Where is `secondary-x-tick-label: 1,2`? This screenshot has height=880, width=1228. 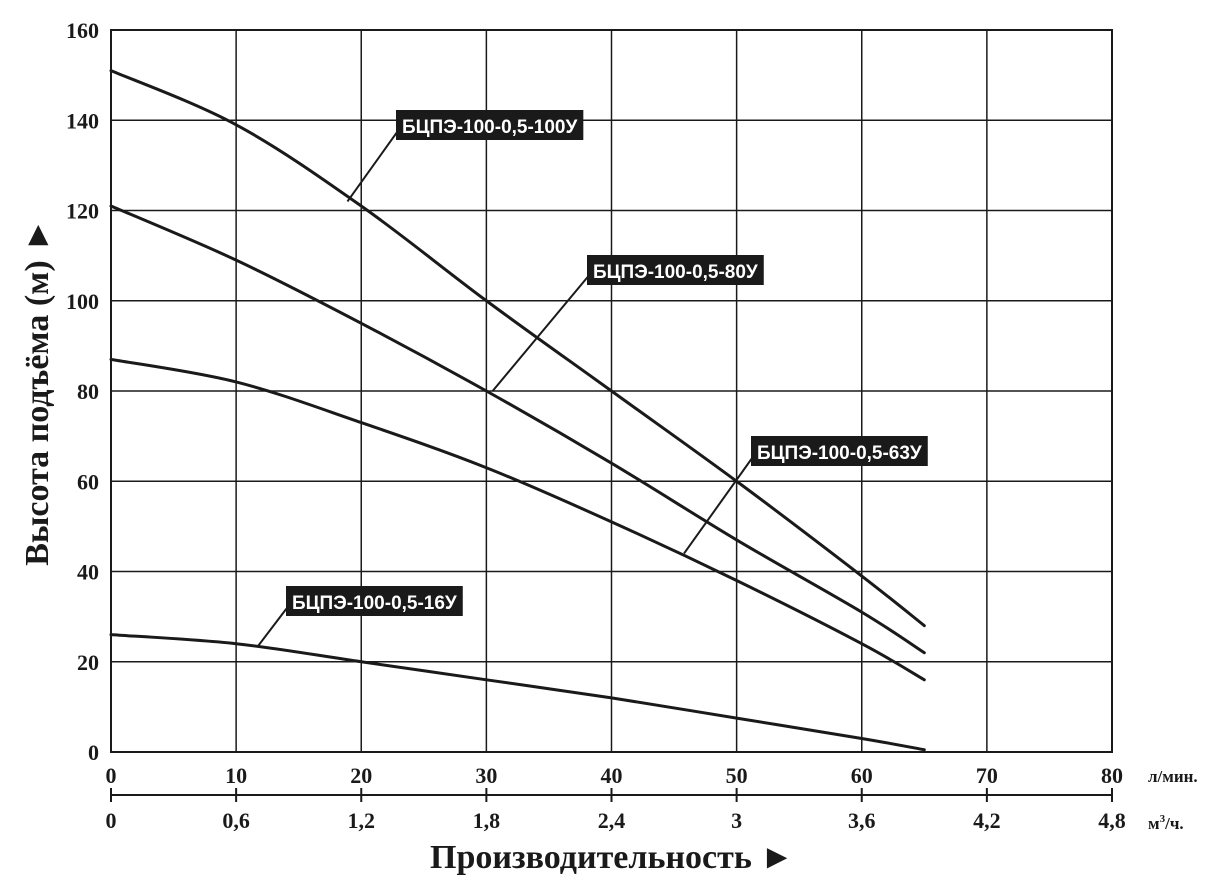
secondary-x-tick-label: 1,2 is located at coordinates (362, 820).